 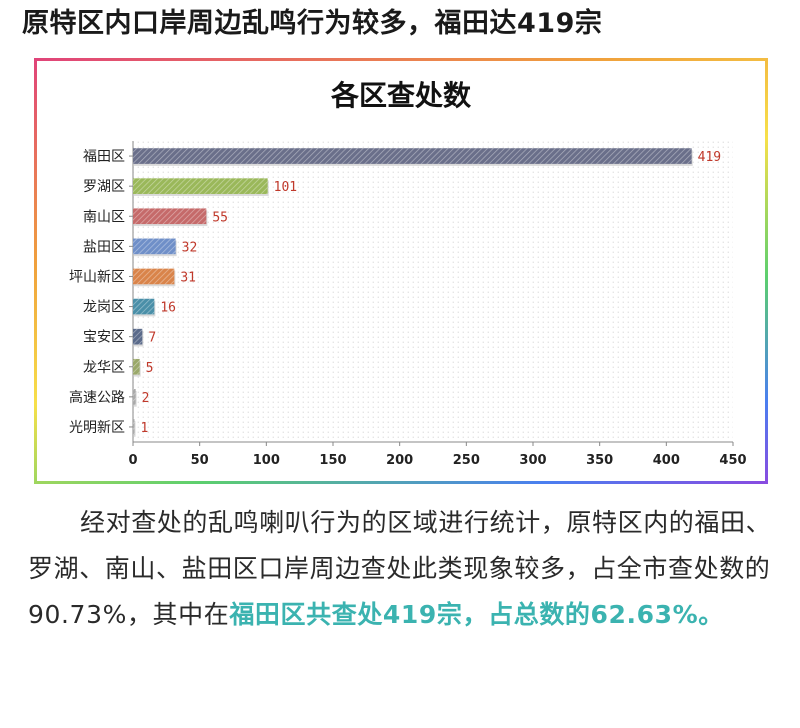 I want to click on data-label: 16, so click(x=168, y=308).